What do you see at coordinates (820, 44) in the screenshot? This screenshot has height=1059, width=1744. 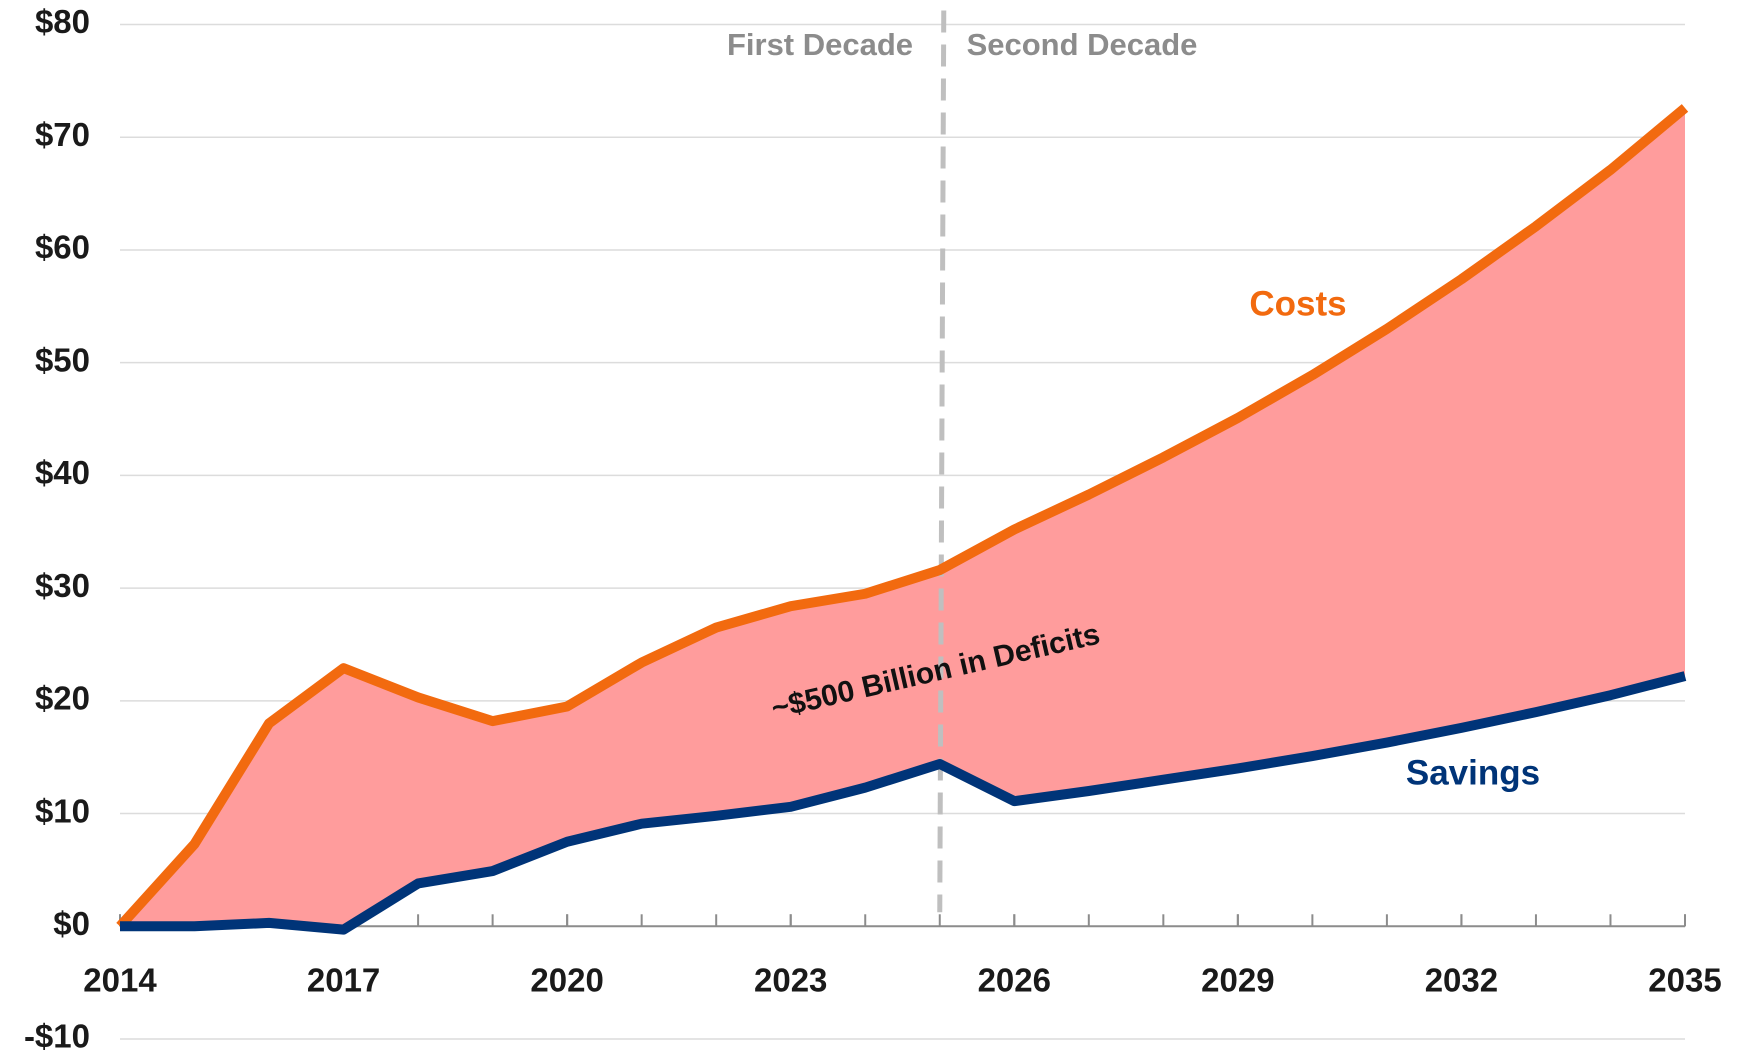 I see `annotation: First Decade` at bounding box center [820, 44].